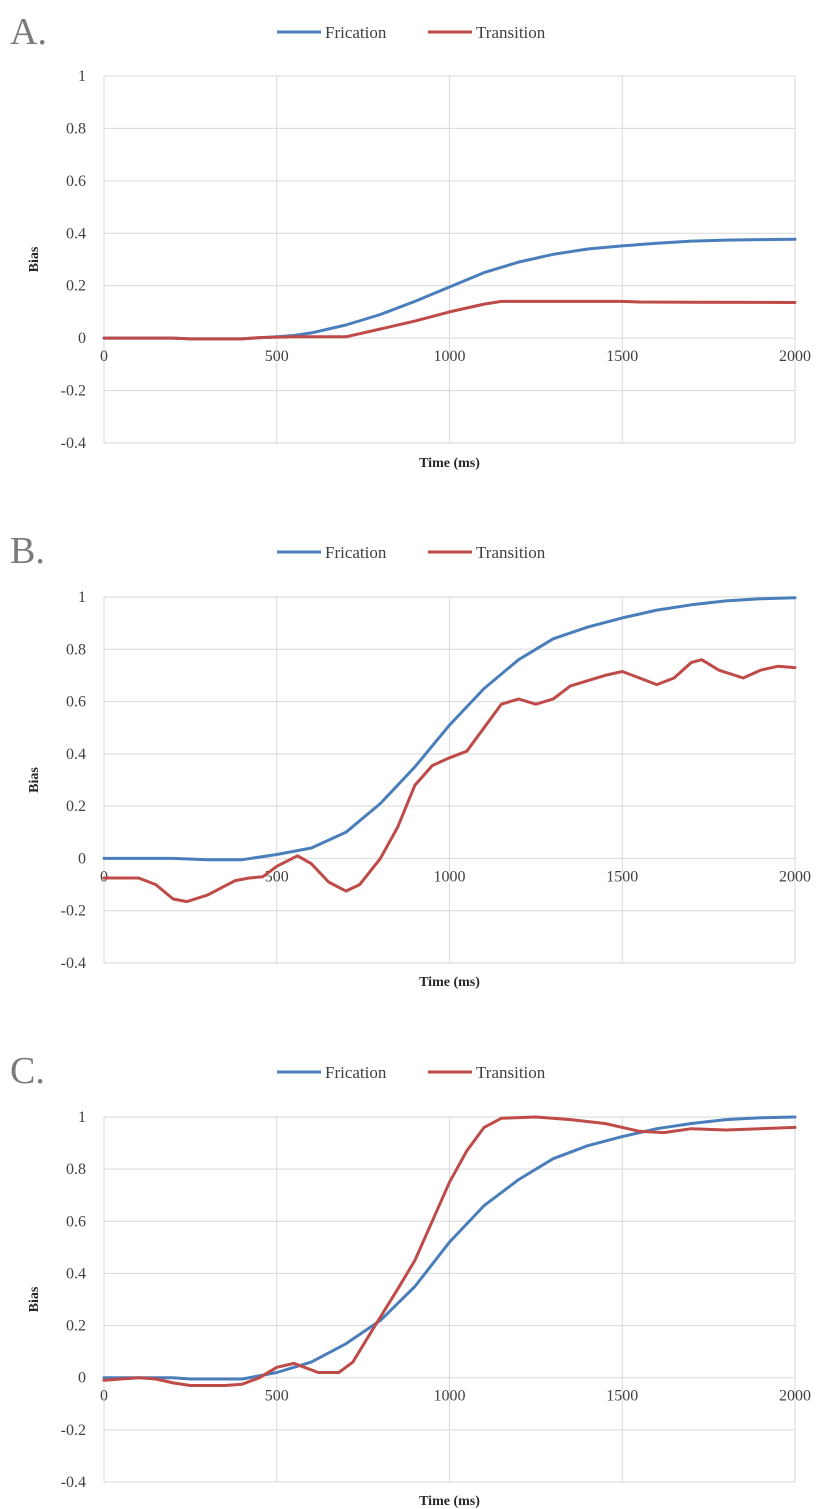  What do you see at coordinates (27, 1071) in the screenshot?
I see `panel-letter: C.` at bounding box center [27, 1071].